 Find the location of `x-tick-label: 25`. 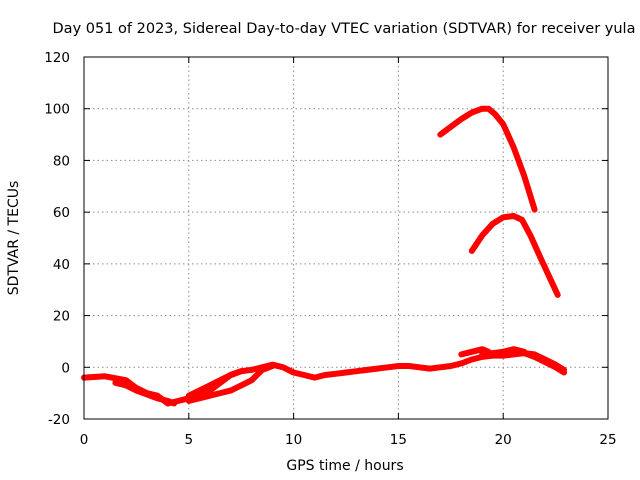

x-tick-label: 25 is located at coordinates (607, 440).